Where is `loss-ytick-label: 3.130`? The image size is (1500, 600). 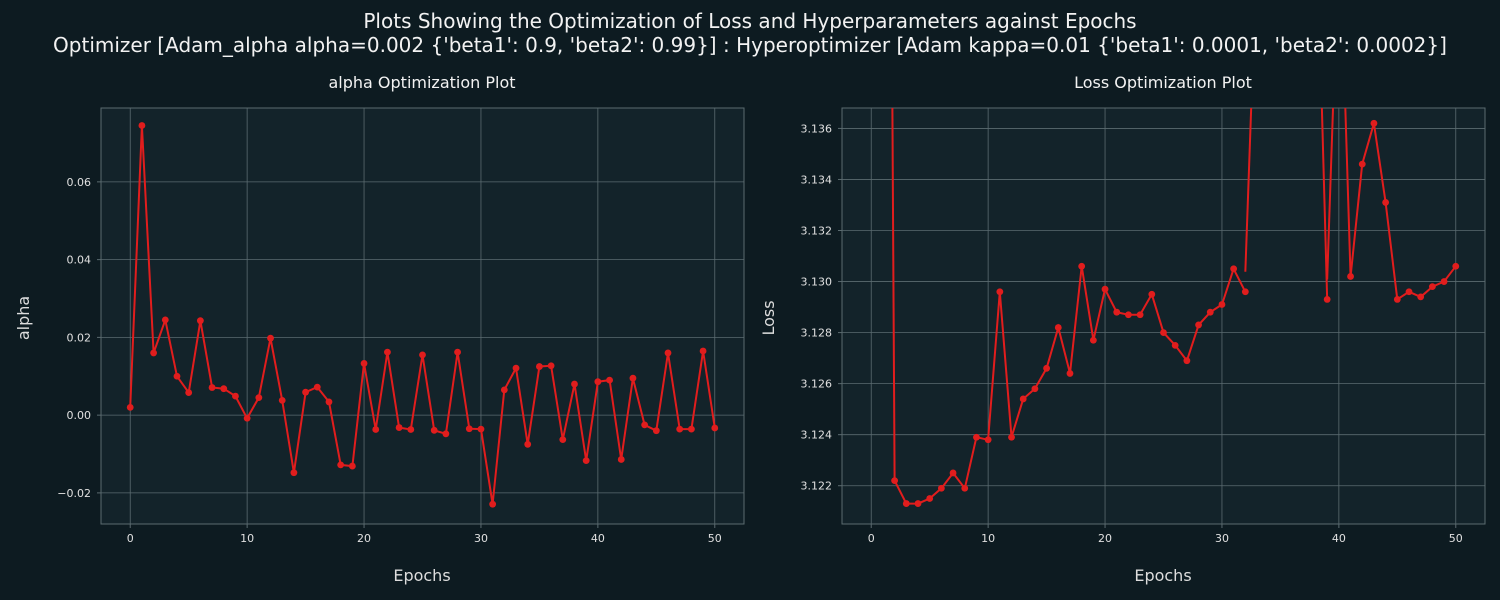
loss-ytick-label: 3.130 is located at coordinates (817, 282).